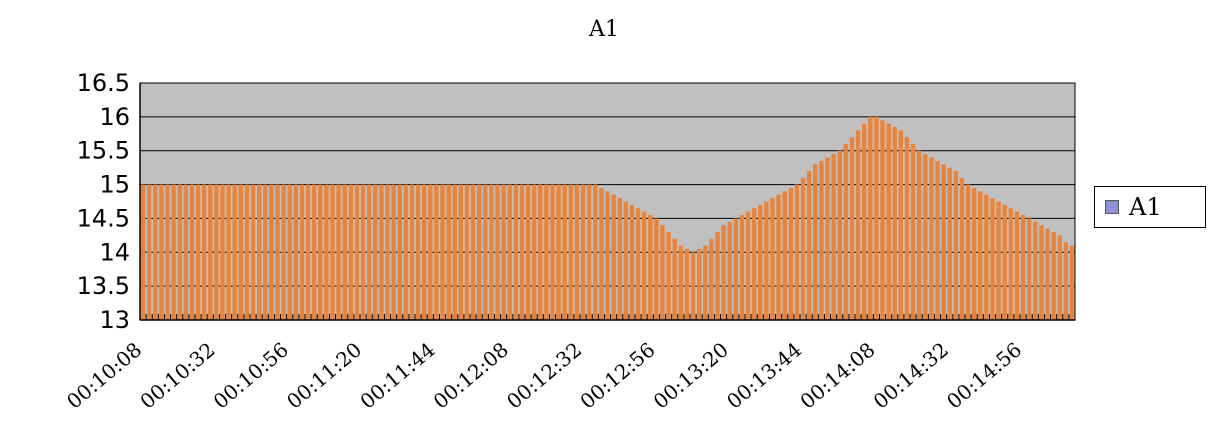 The image size is (1209, 439). Describe the element at coordinates (114, 185) in the screenshot. I see `y-tick-label: 15` at that location.